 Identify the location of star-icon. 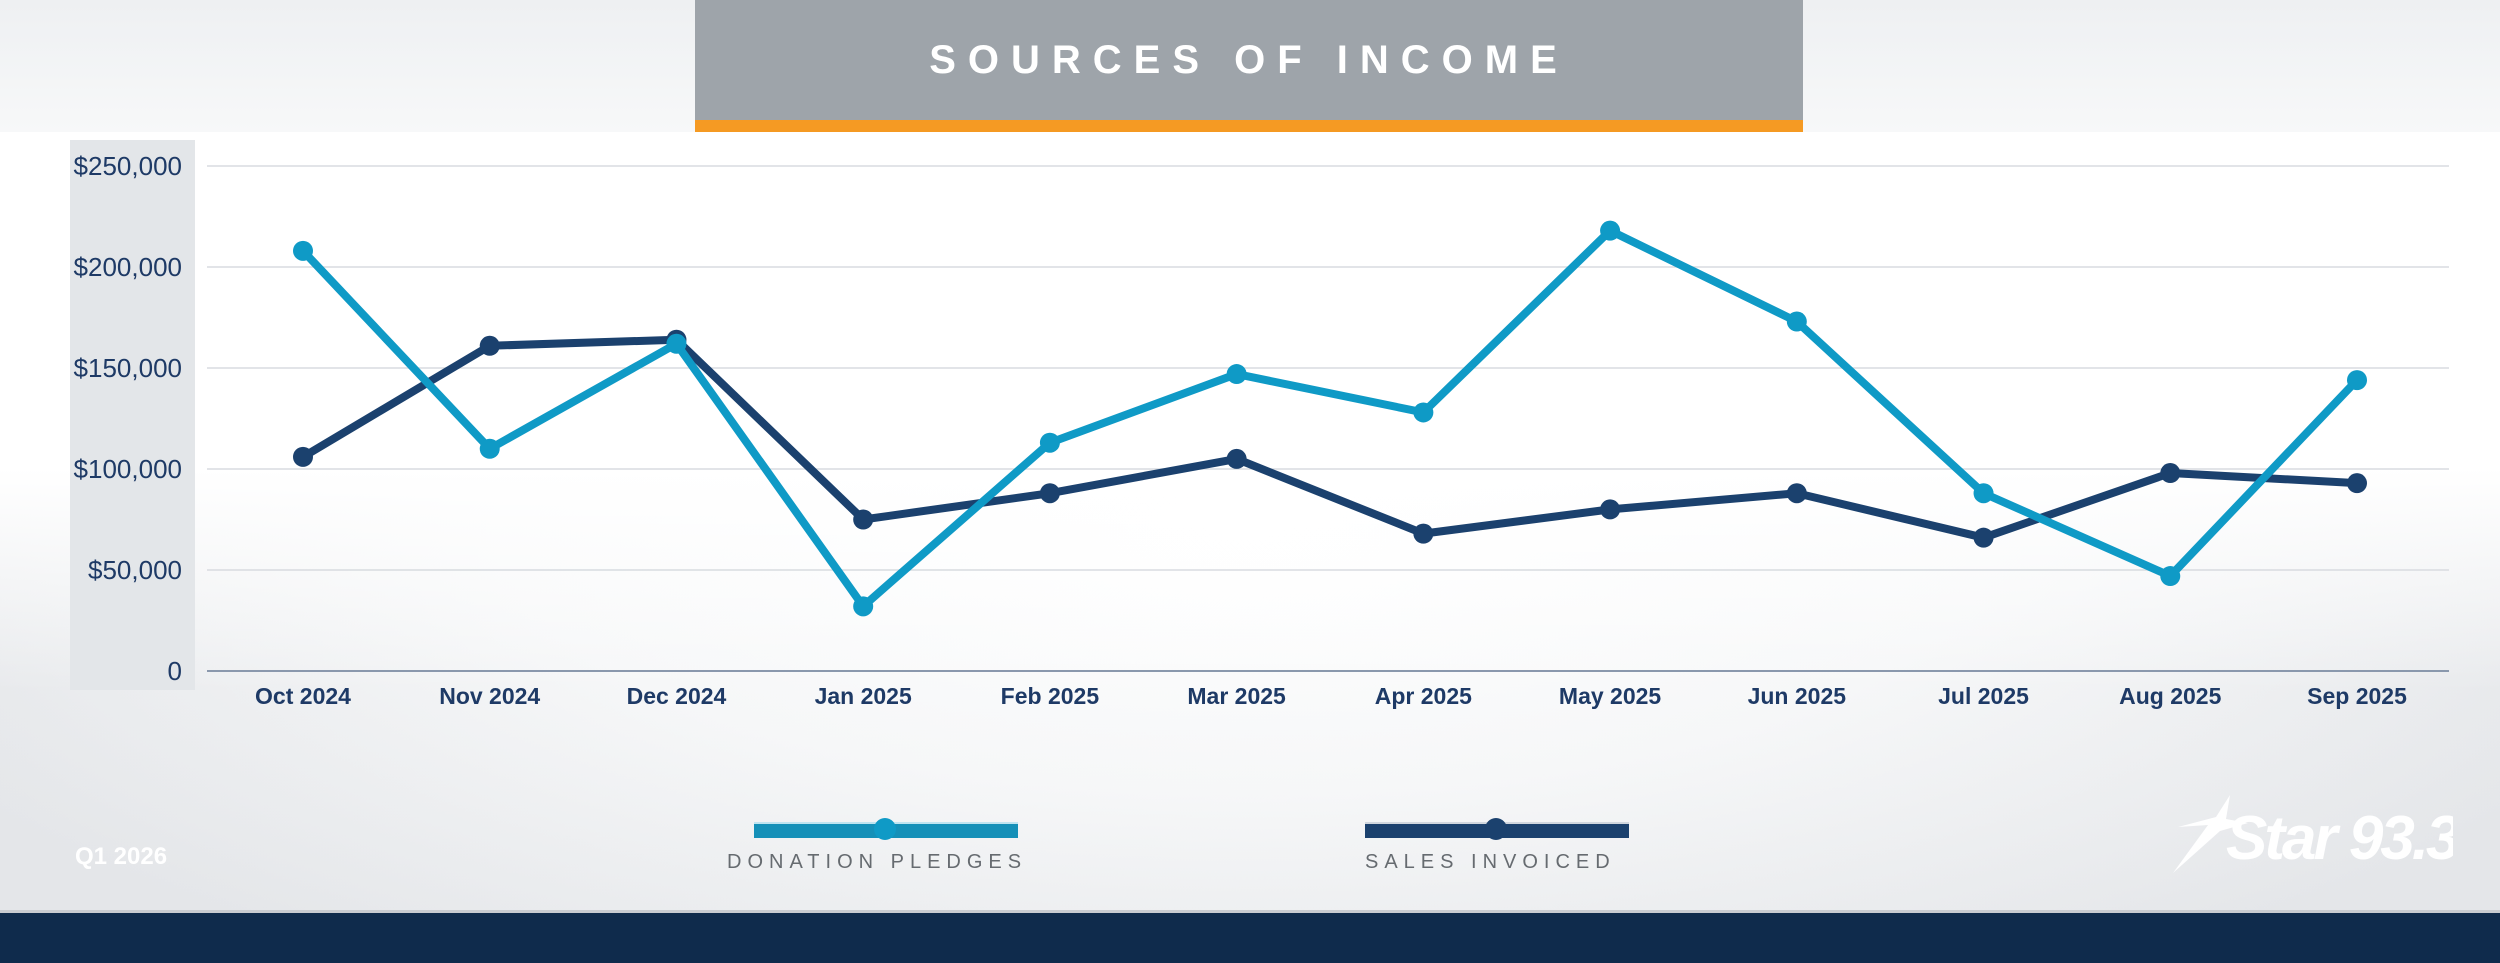
(2210, 834).